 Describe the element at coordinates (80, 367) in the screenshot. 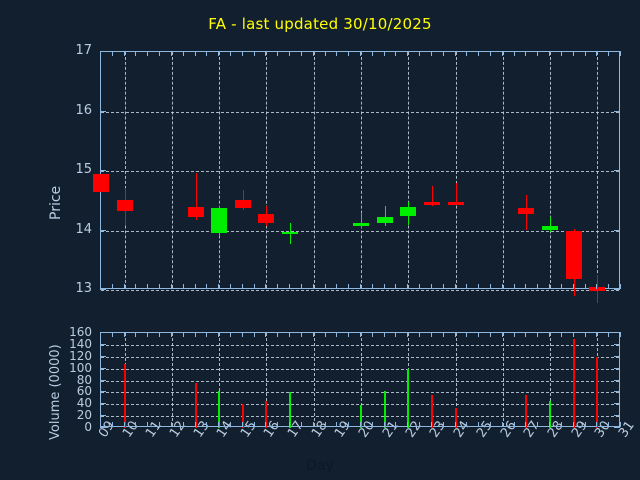

I see `volume-tick-label: 100` at that location.